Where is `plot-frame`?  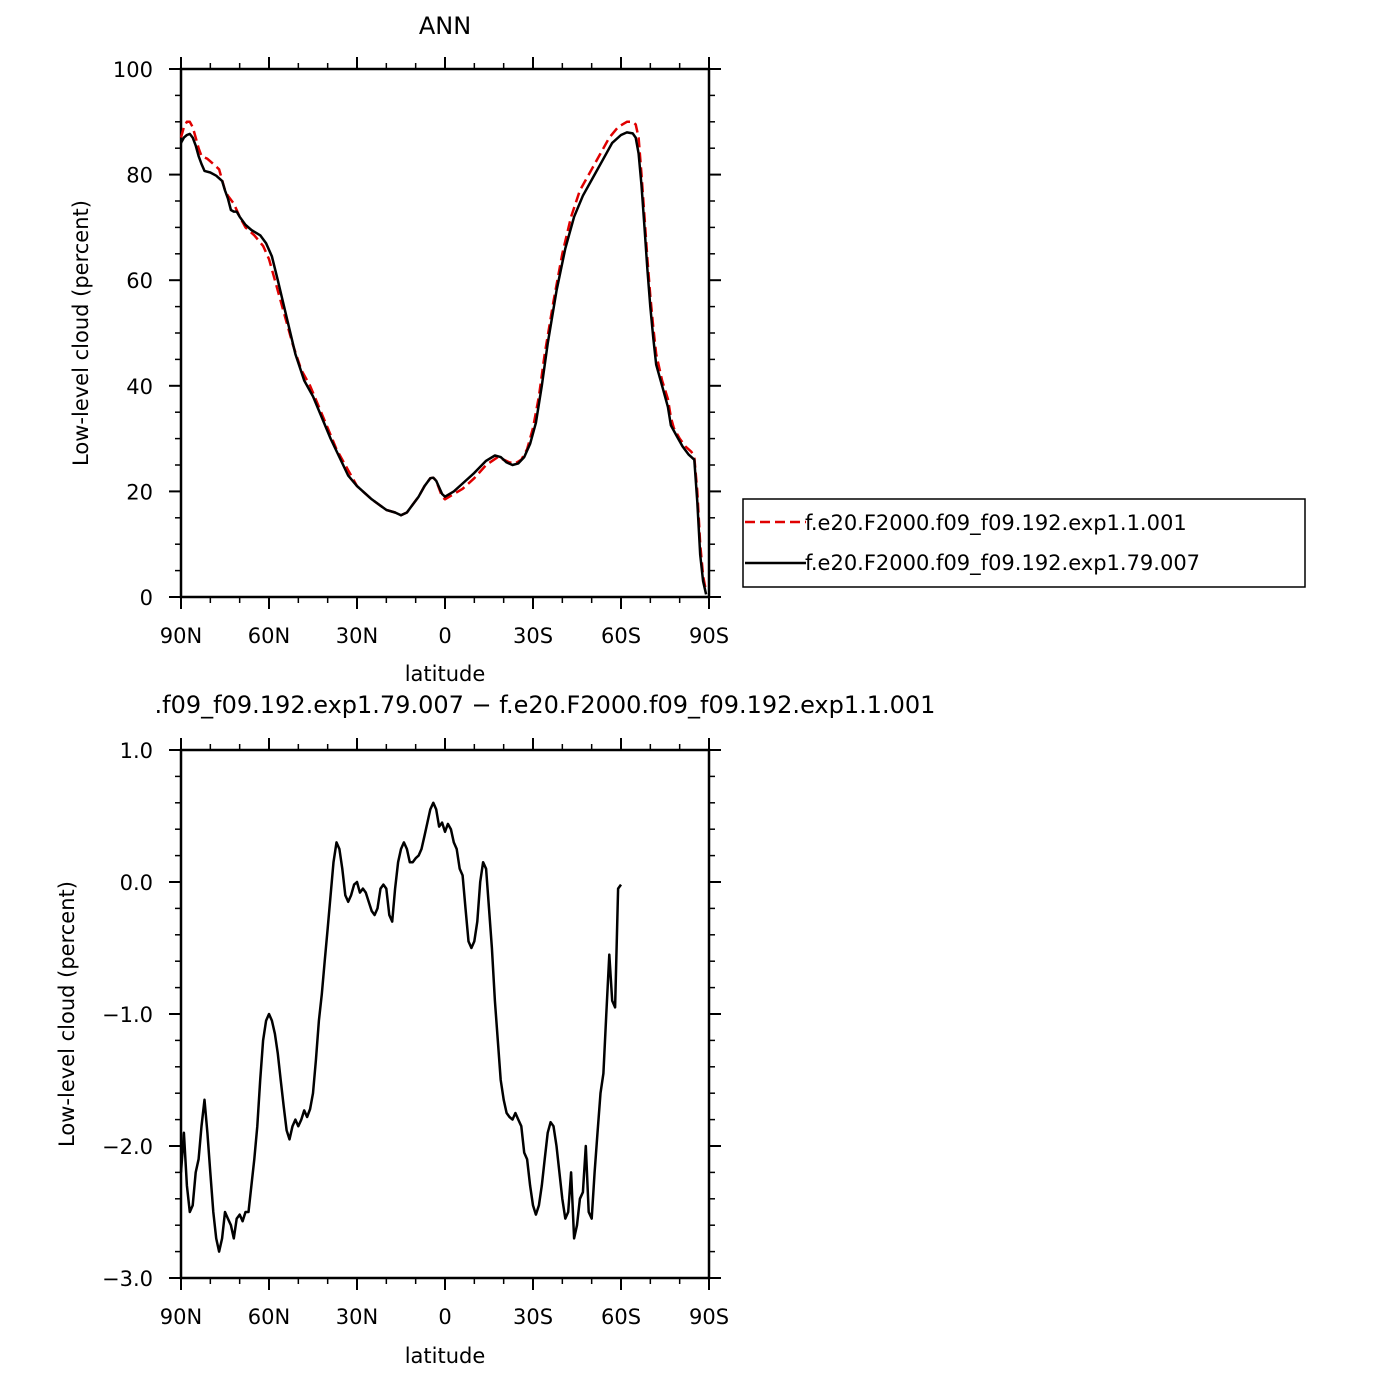
plot-frame is located at coordinates (445, 333).